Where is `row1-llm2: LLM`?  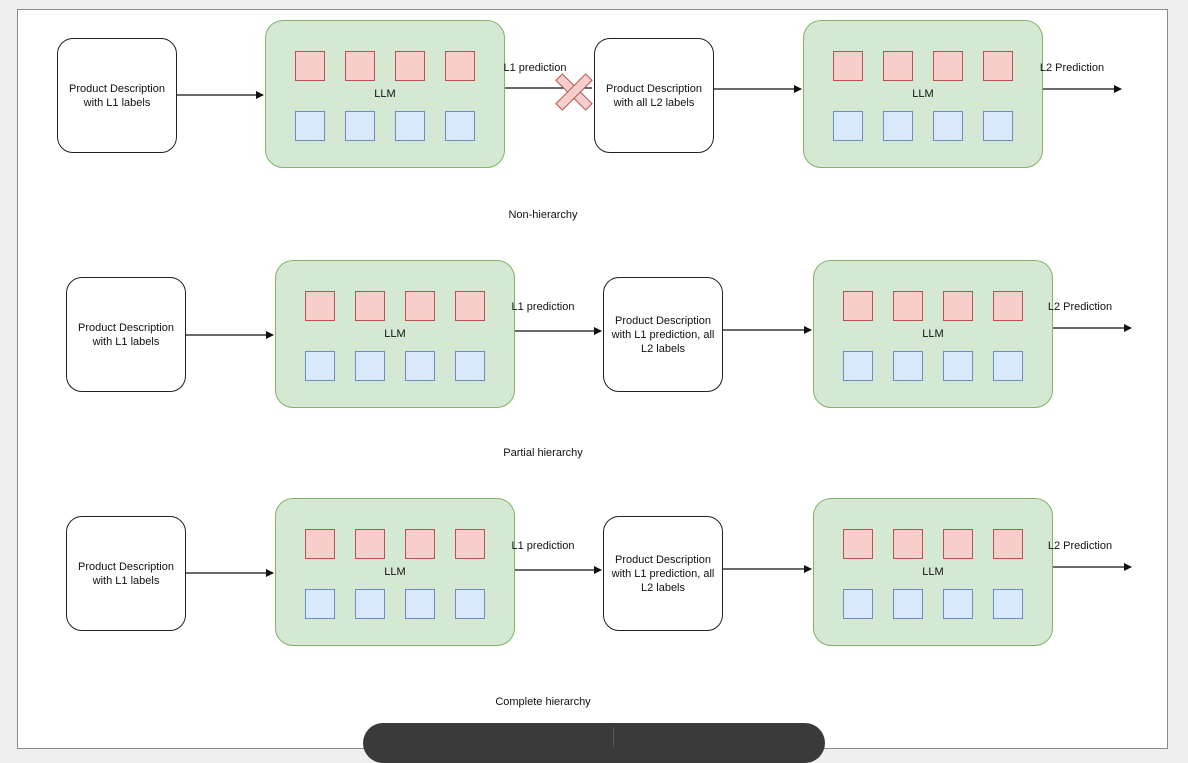 row1-llm2: LLM is located at coordinates (923, 94).